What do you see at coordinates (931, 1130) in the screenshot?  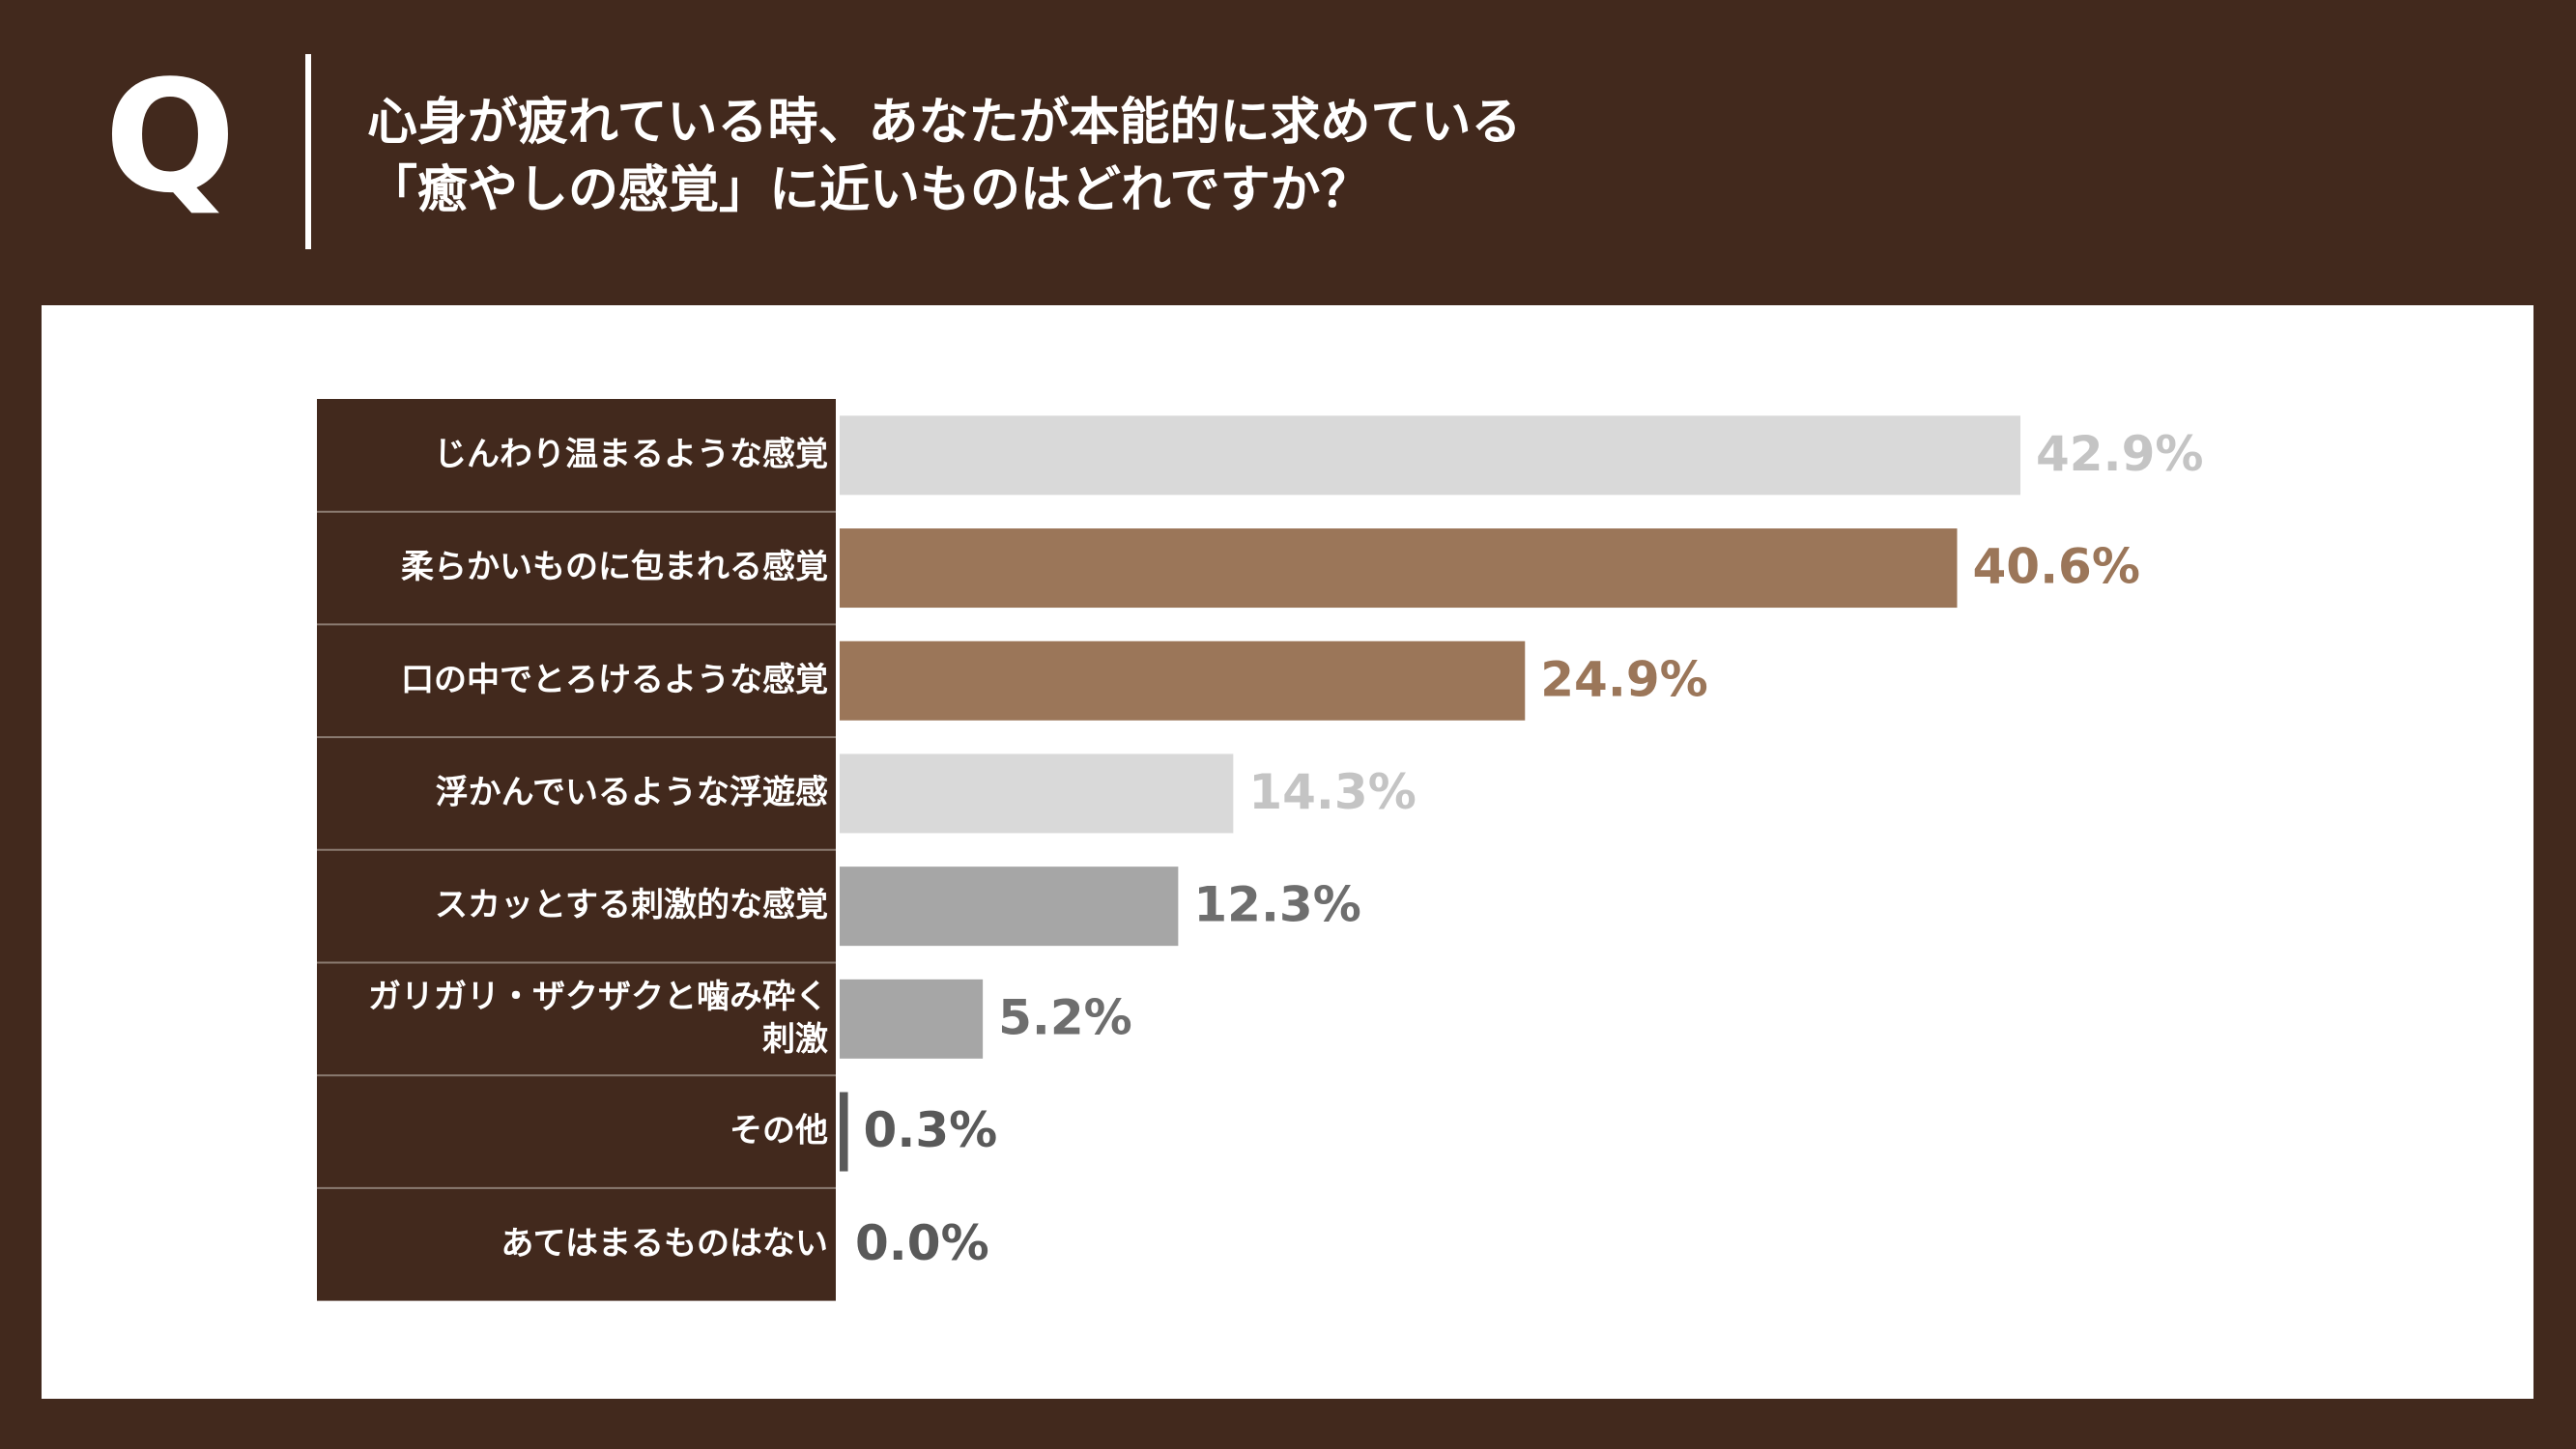 I see `value-label: 0.3%` at bounding box center [931, 1130].